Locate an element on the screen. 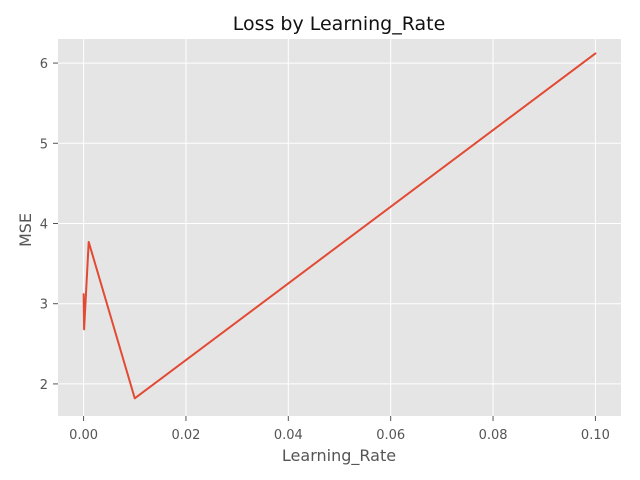  y-tick-label: 2 is located at coordinates (44, 385).